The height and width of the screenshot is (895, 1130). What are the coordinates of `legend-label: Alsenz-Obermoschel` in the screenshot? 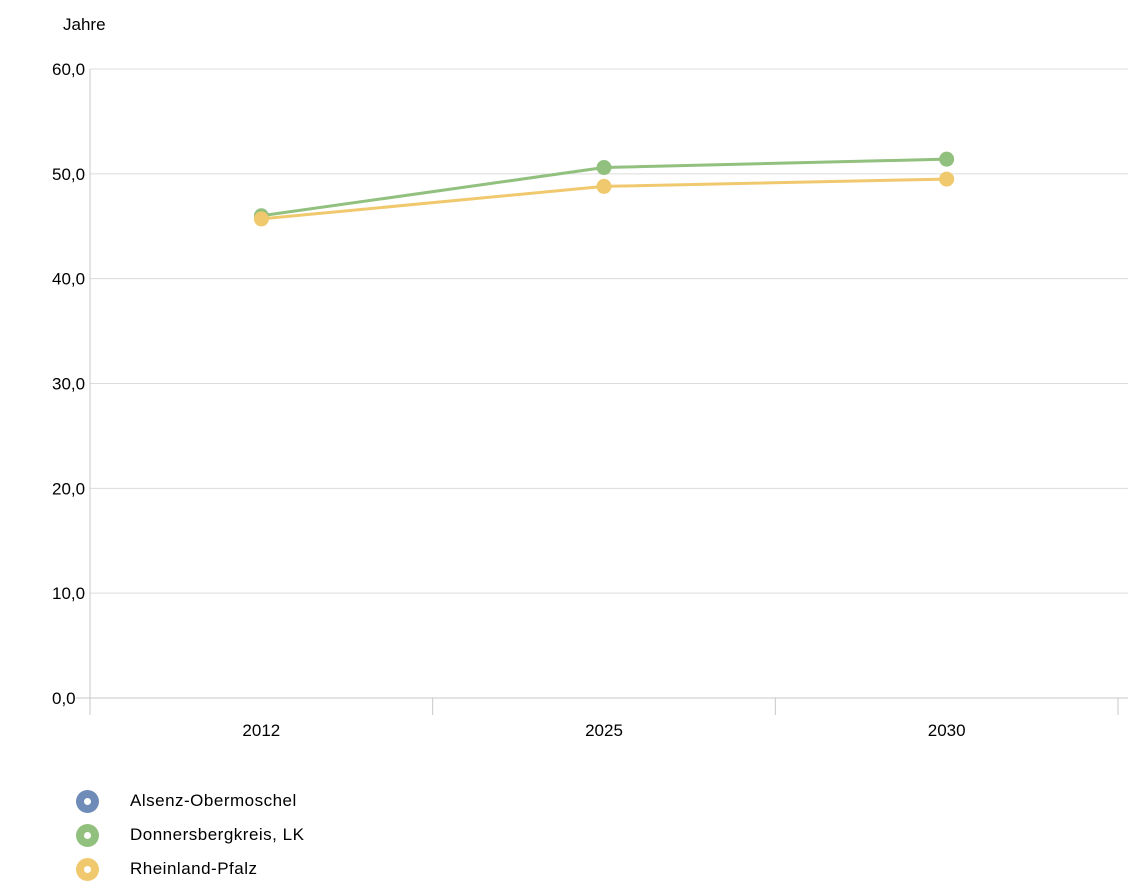 It's located at (213, 800).